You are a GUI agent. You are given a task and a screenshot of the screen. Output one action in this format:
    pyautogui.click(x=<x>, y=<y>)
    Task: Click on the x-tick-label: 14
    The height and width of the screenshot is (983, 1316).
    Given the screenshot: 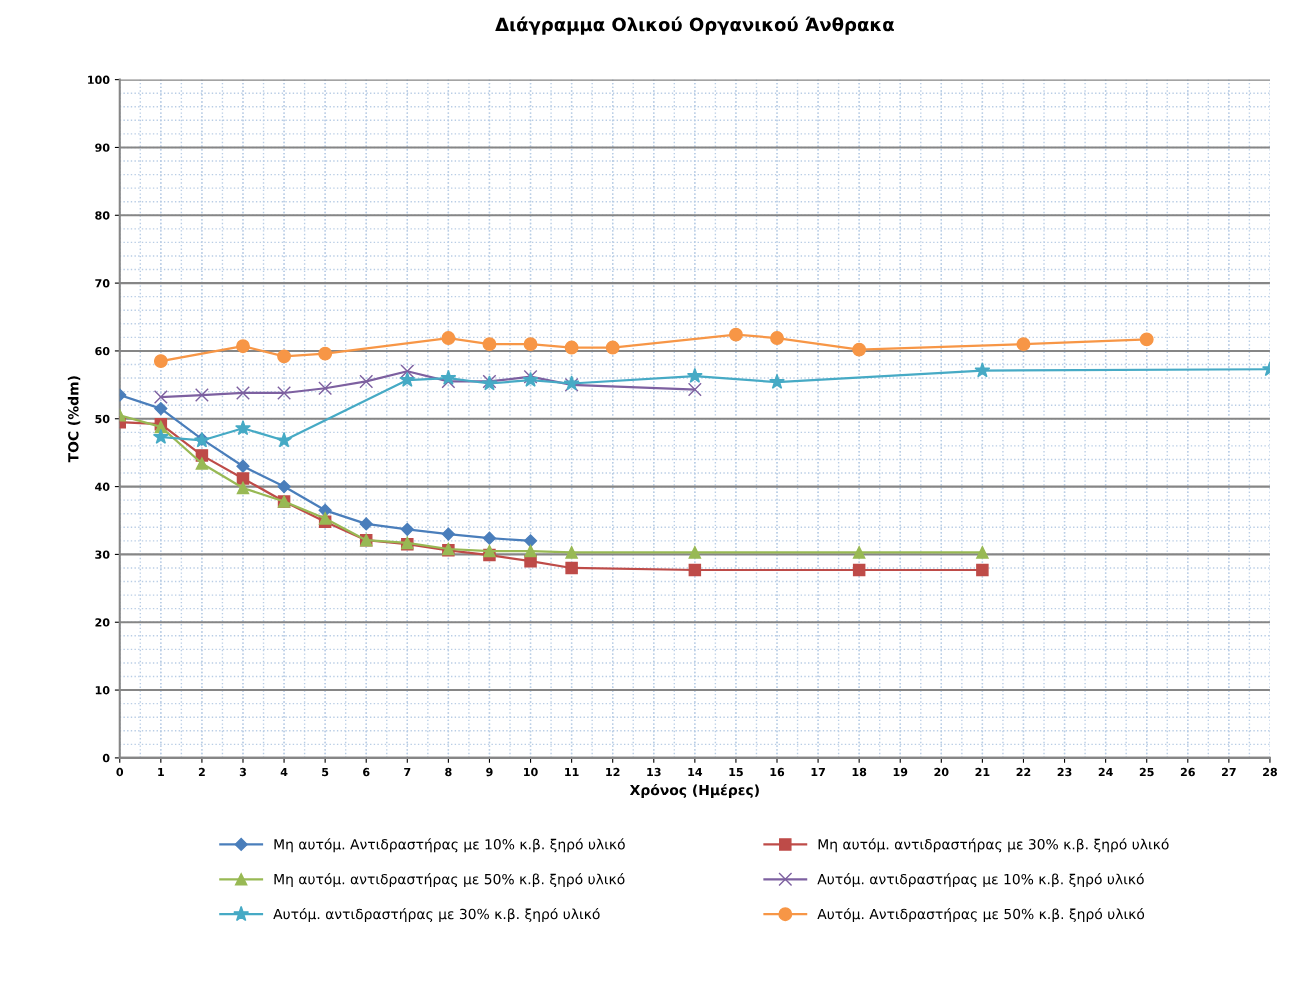 What is the action you would take?
    pyautogui.click(x=695, y=772)
    